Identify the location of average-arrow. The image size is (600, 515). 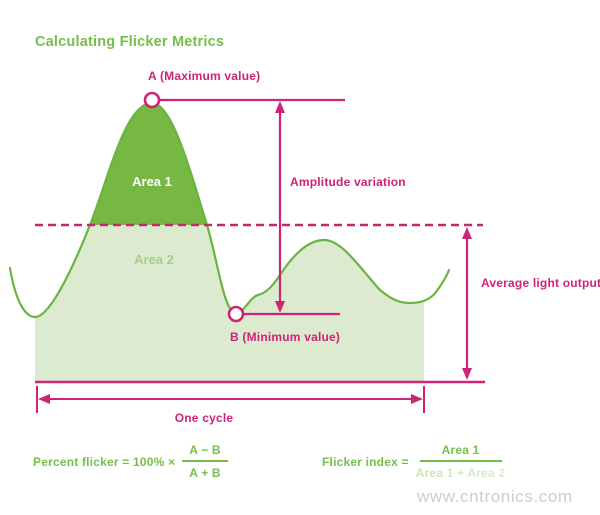
(467, 303).